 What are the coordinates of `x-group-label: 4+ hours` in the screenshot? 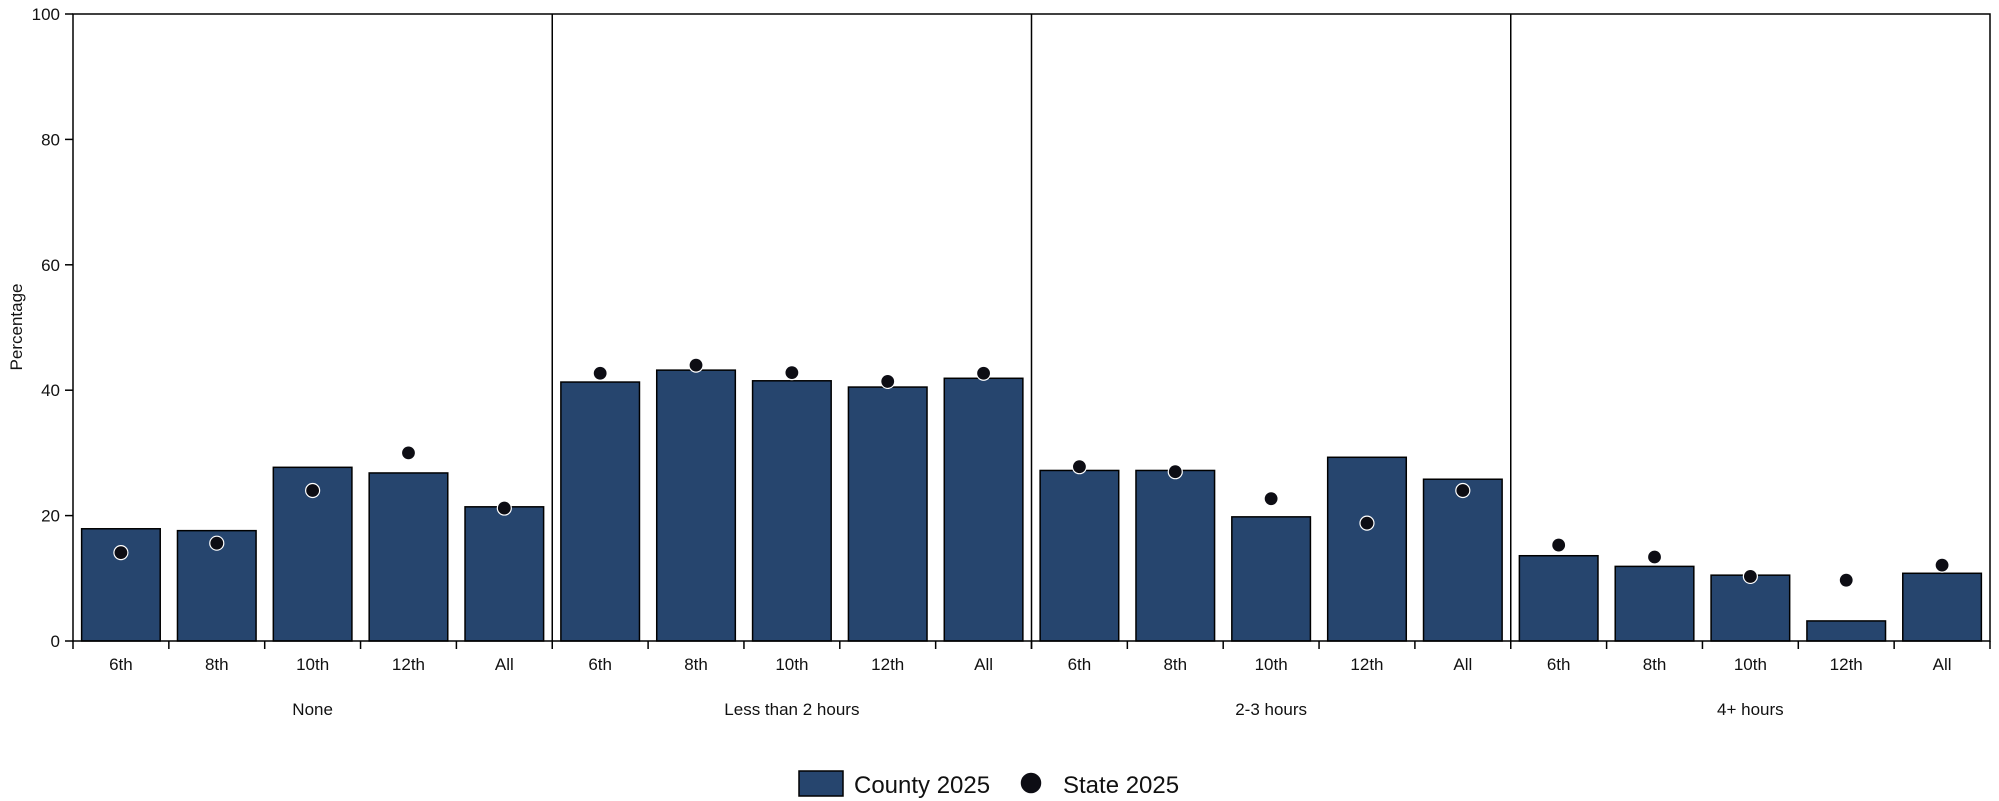 It's located at (1750, 709).